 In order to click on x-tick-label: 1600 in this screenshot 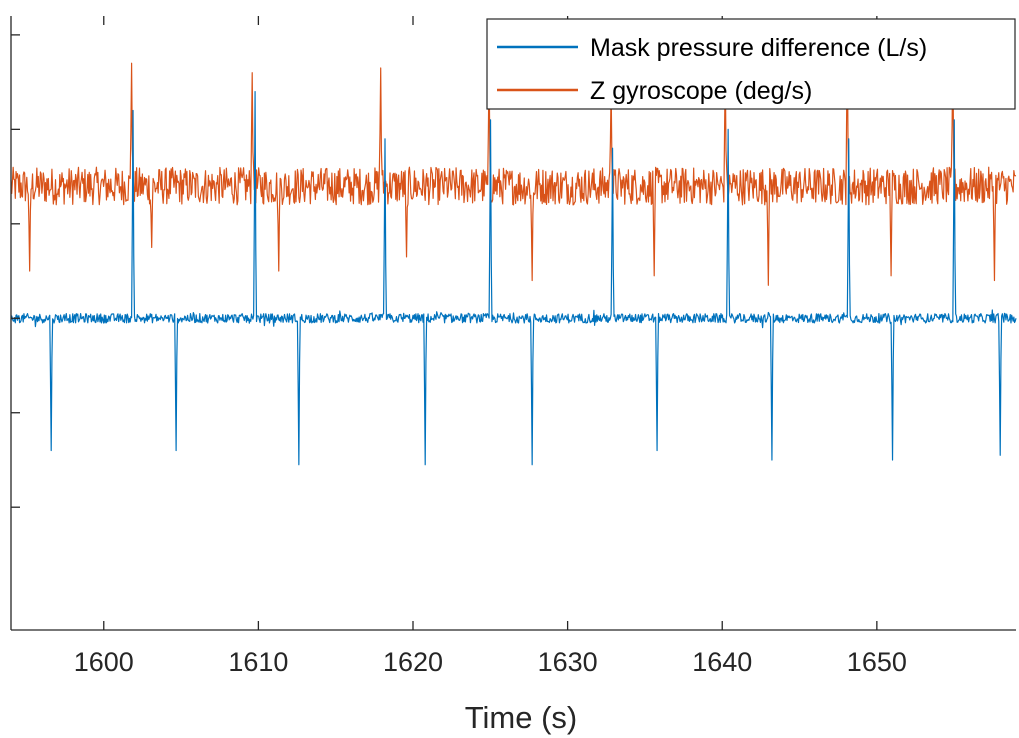, I will do `click(104, 662)`.